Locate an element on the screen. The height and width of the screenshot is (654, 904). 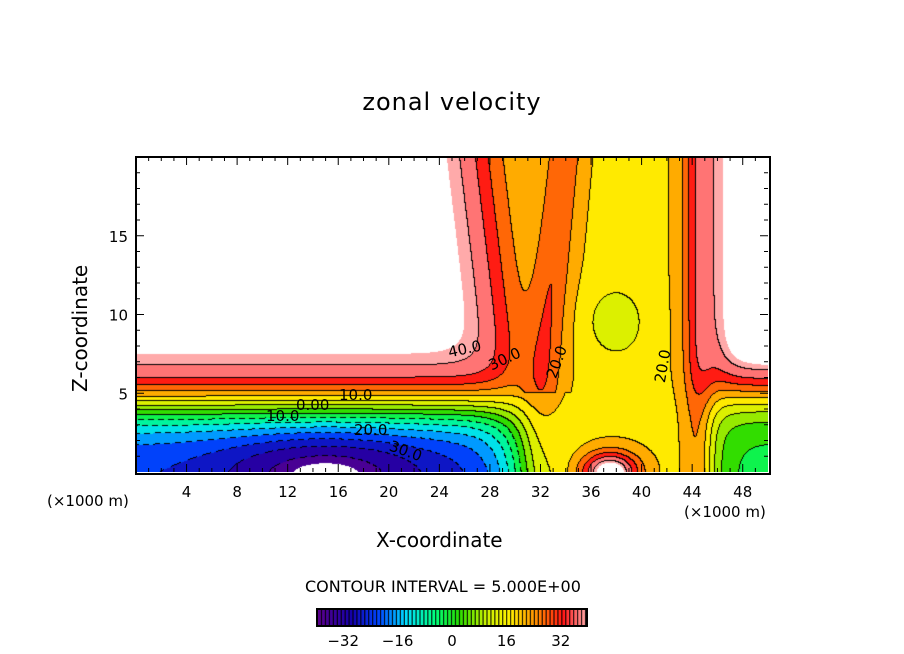
y-tick-label: 10 is located at coordinates (118, 316).